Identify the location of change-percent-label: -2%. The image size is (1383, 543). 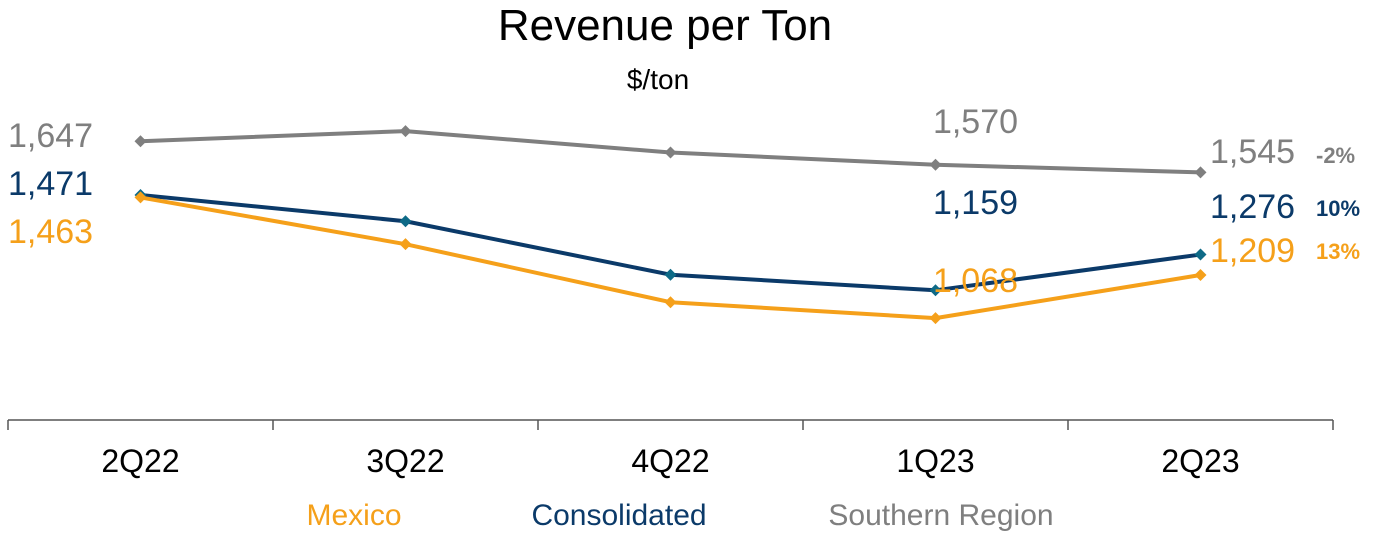
(1335, 155).